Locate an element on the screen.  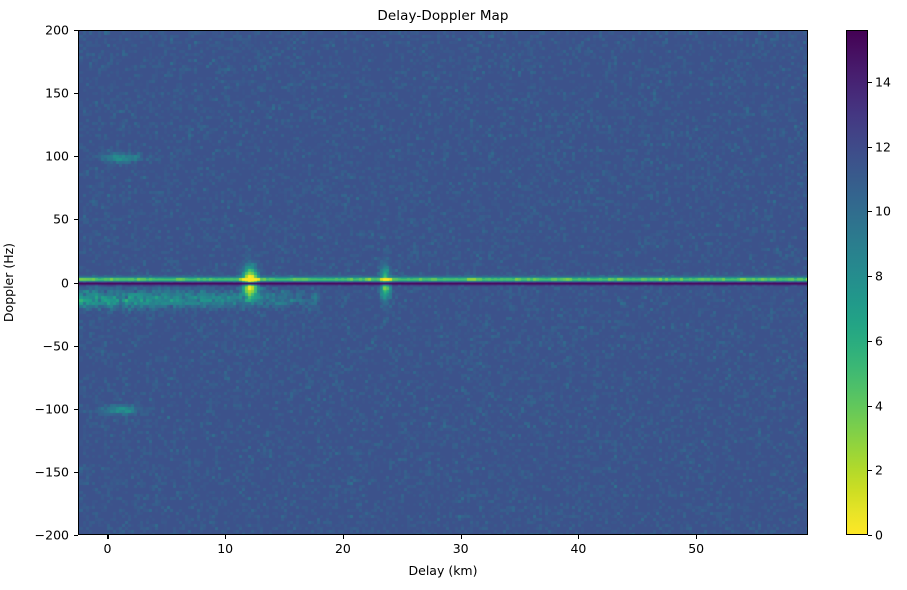
y-axis-label-text: Doppler (Hz) is located at coordinates (9, 282).